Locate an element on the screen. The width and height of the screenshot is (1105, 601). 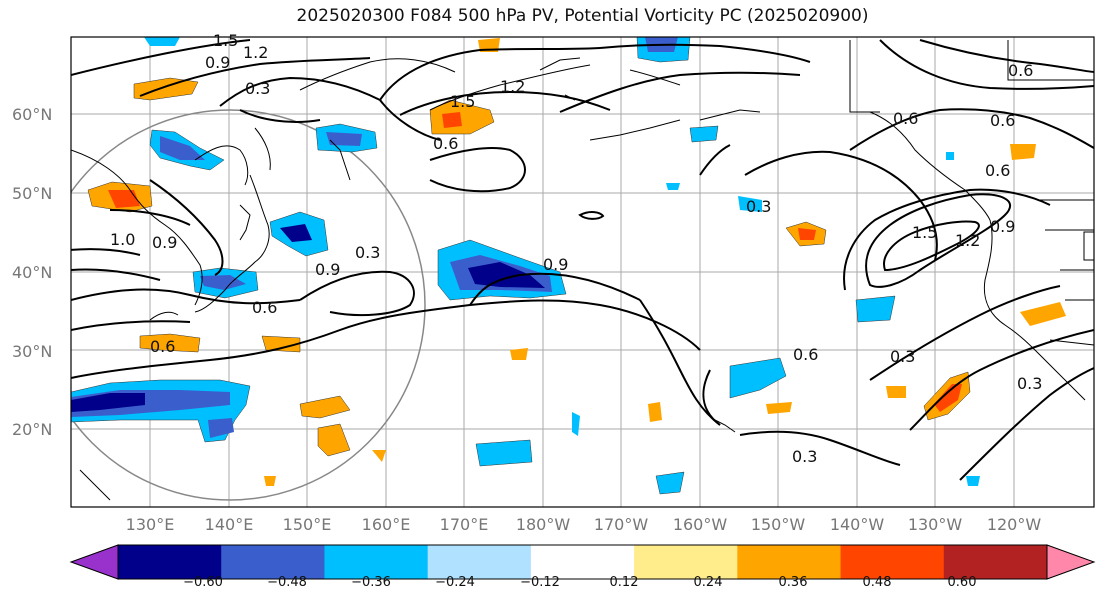
lon-label: 140°W is located at coordinates (857, 524).